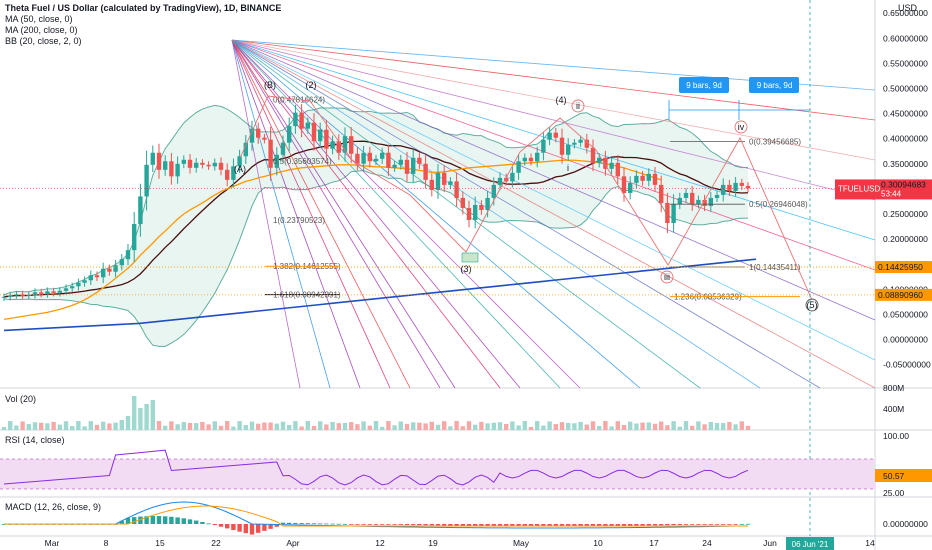 The image size is (932, 550). Describe the element at coordinates (905, 214) in the screenshot. I see `price-tick: 0.25000000` at that location.